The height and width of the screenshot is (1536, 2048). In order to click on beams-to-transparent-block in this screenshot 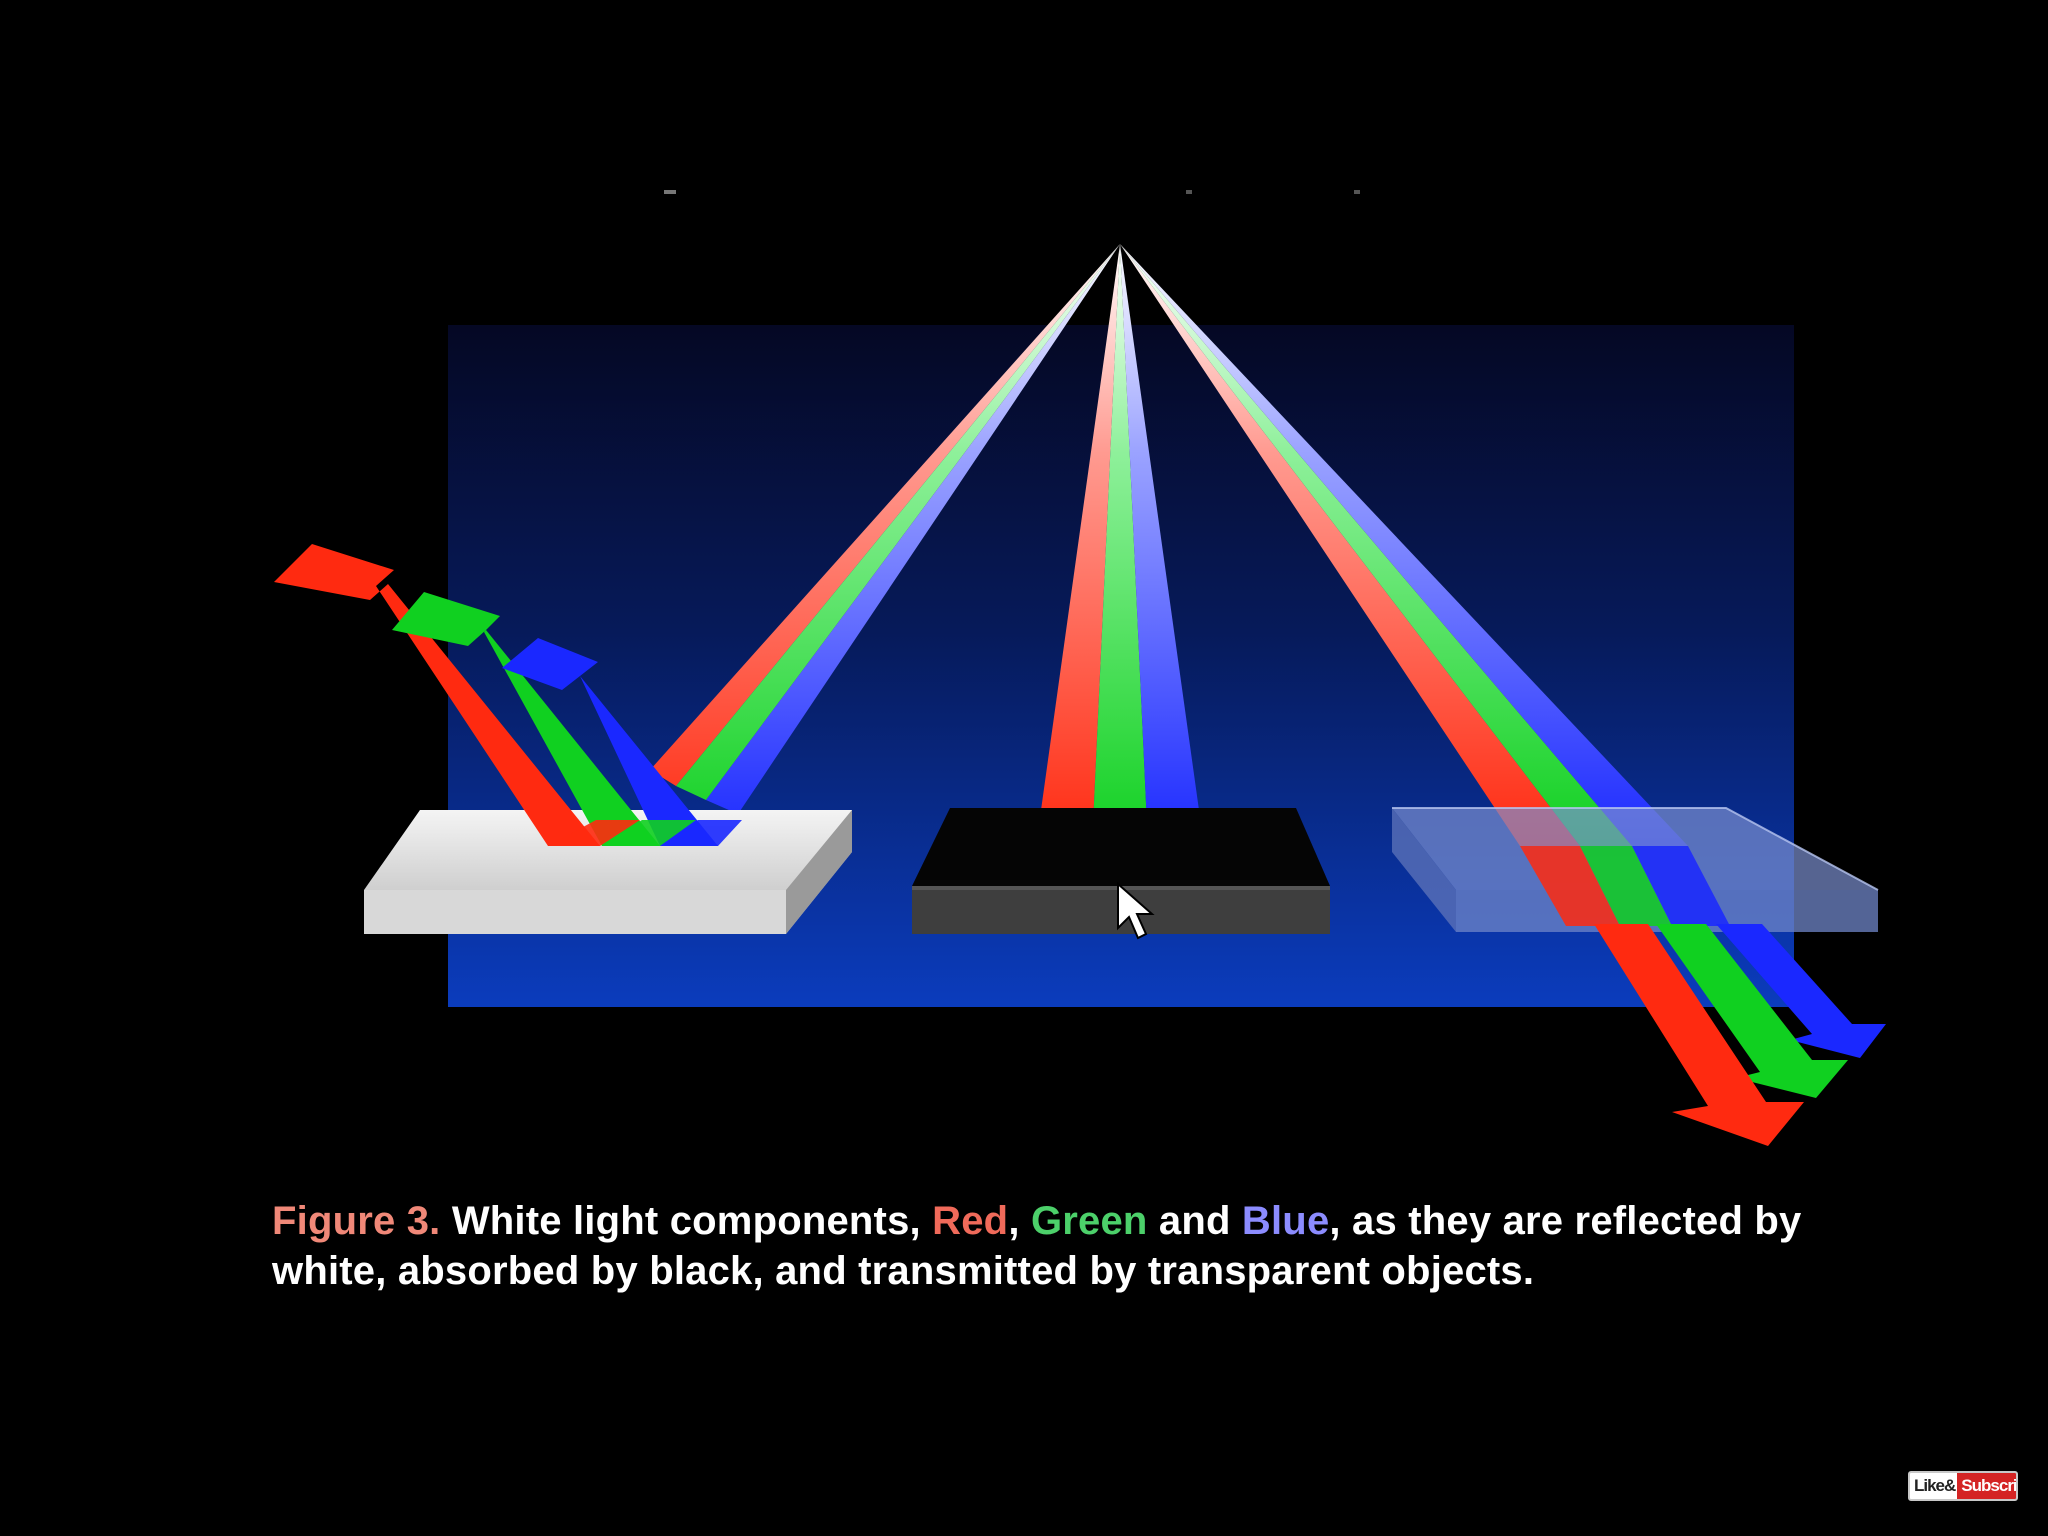, I will do `click(1404, 545)`.